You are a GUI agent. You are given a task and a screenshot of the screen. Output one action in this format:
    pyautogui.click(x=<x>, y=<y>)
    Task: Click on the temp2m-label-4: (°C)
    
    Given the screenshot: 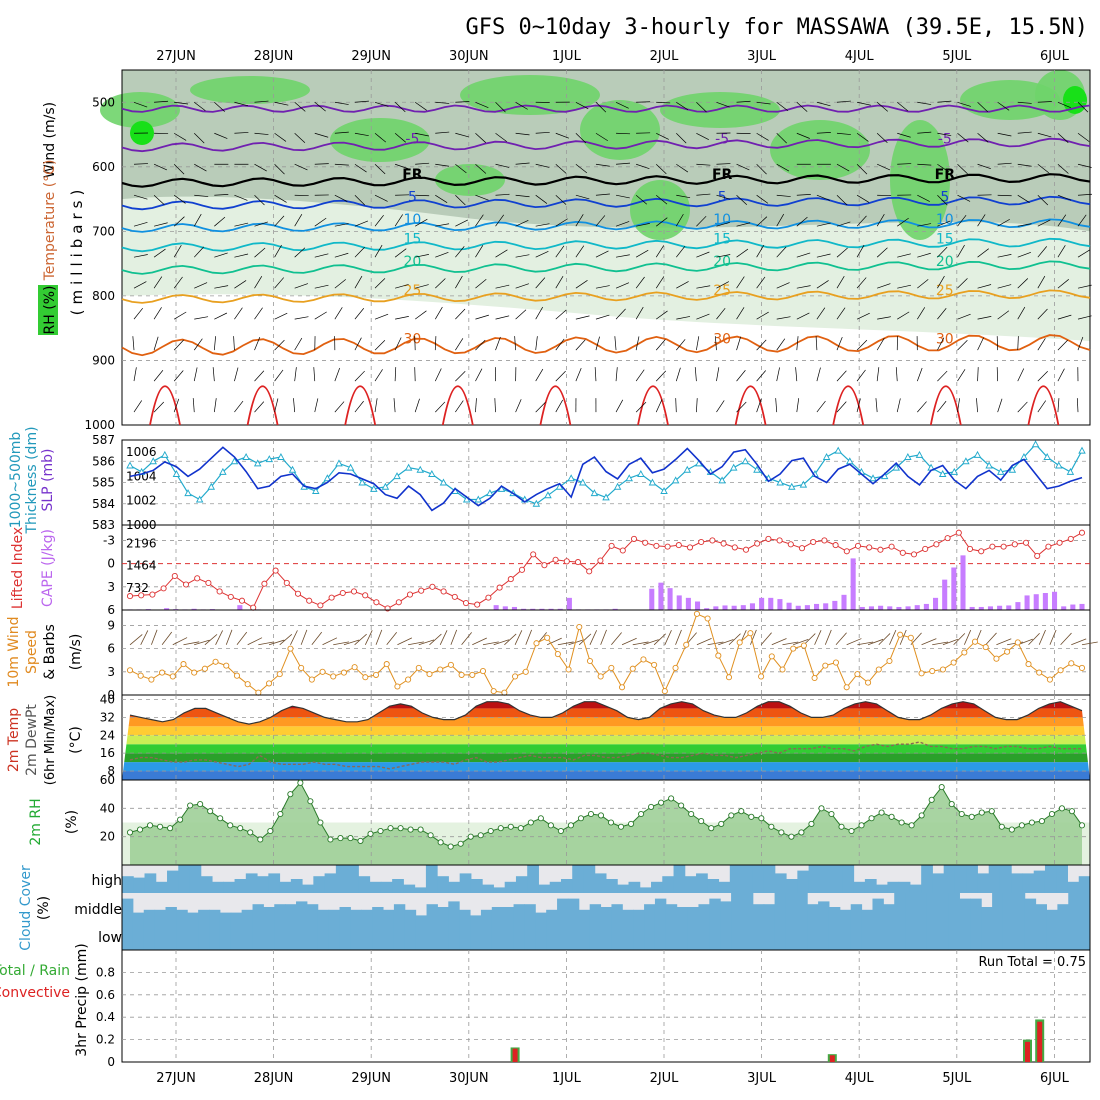 What is the action you would take?
    pyautogui.click(x=76, y=740)
    